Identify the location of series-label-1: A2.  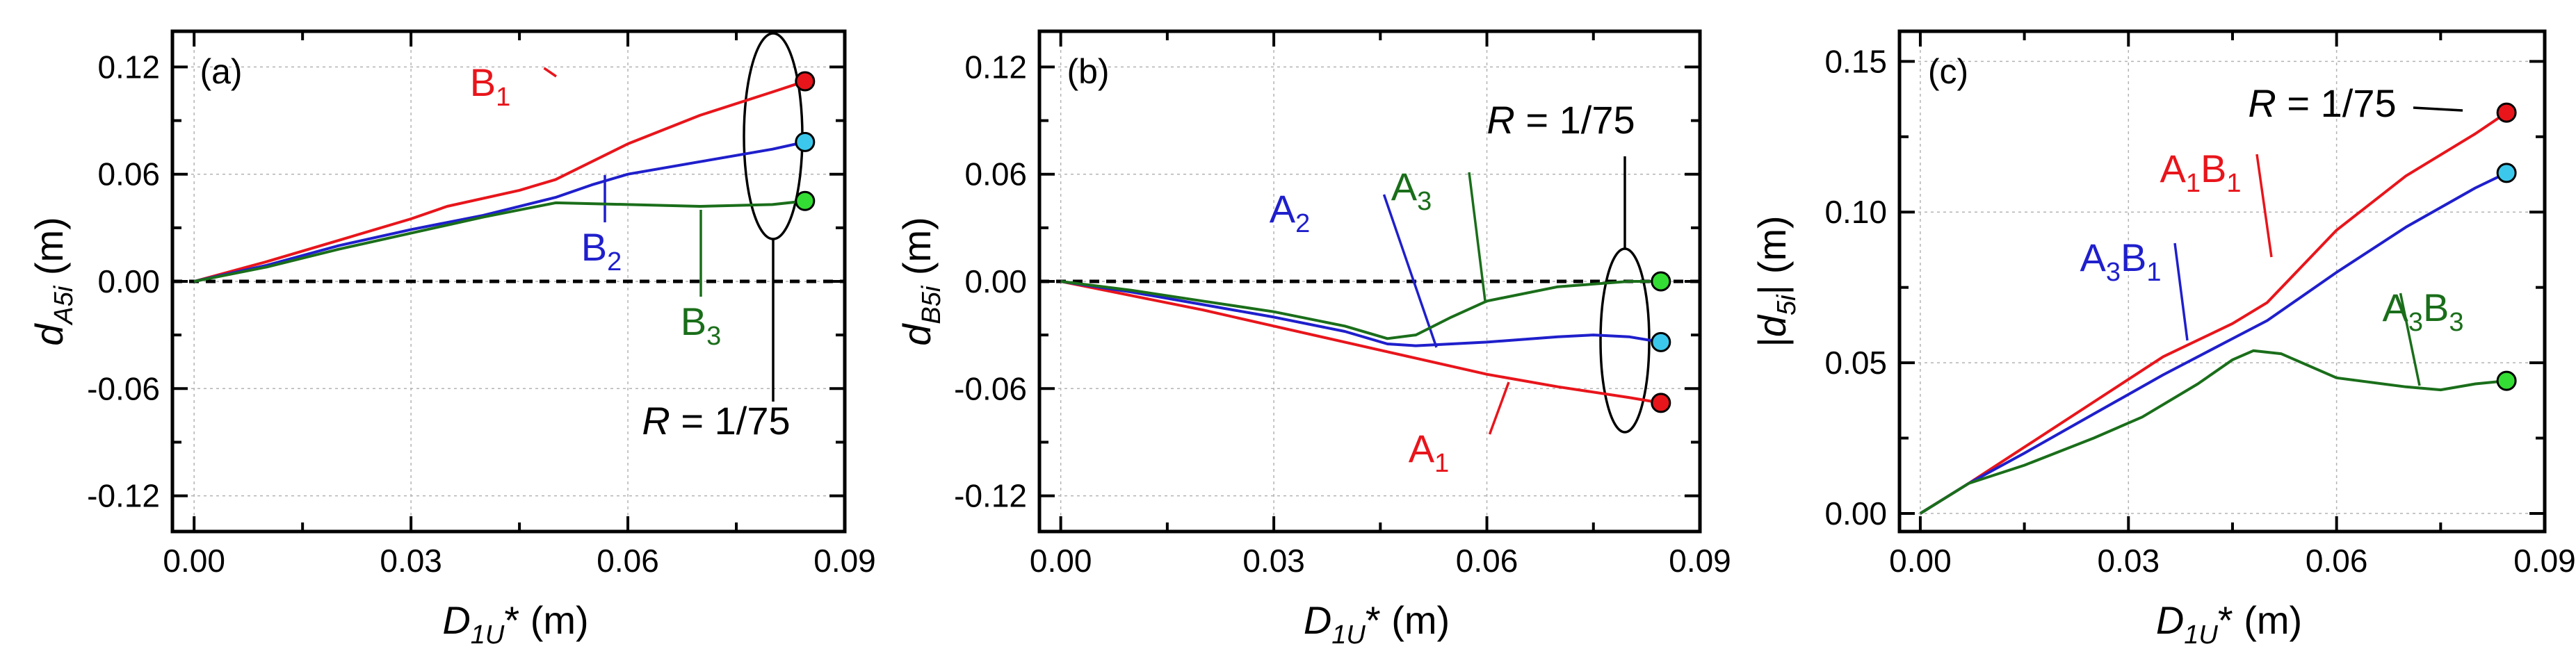
(1290, 212).